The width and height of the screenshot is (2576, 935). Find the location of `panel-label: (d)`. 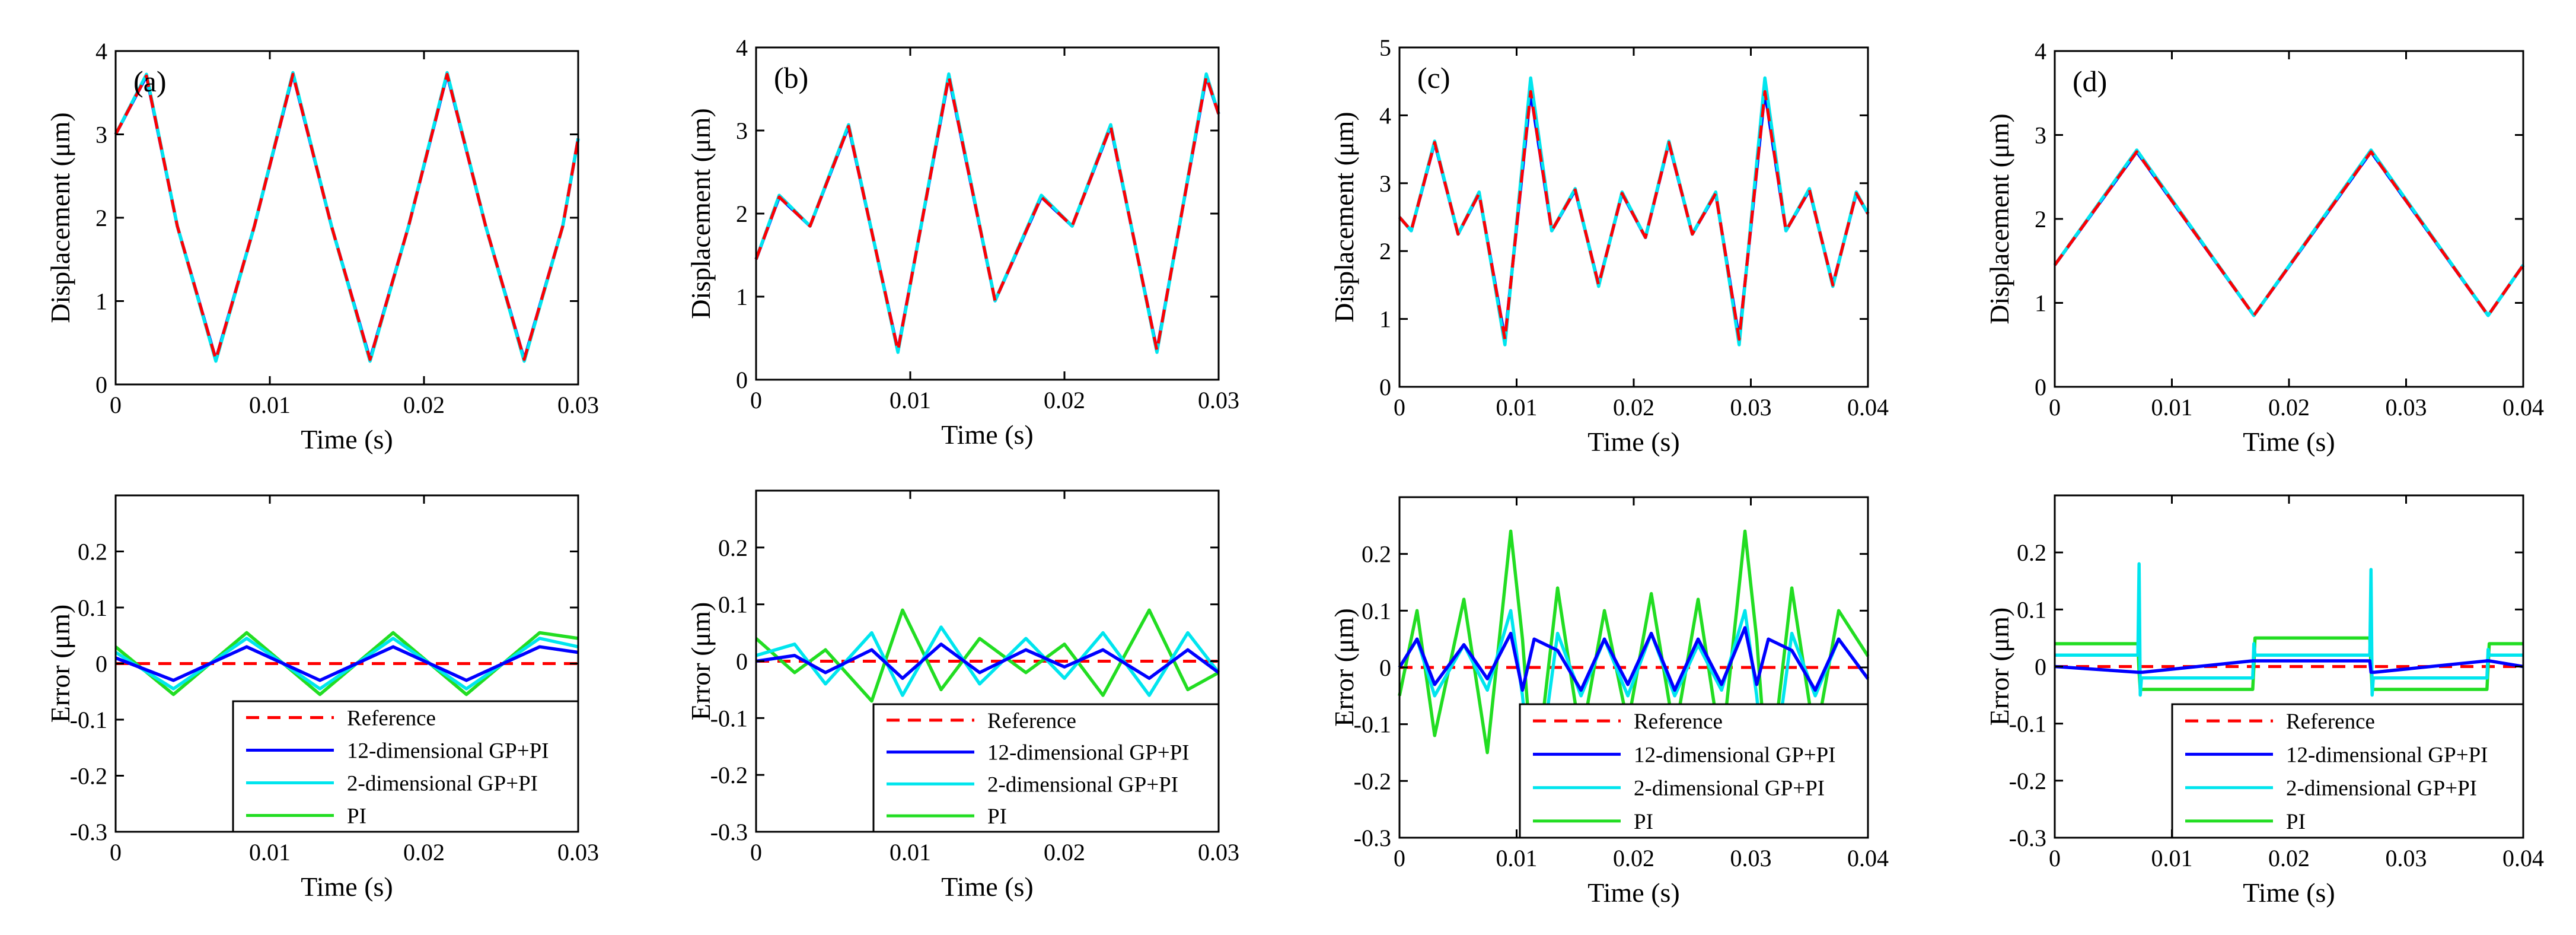

panel-label: (d) is located at coordinates (2090, 81).